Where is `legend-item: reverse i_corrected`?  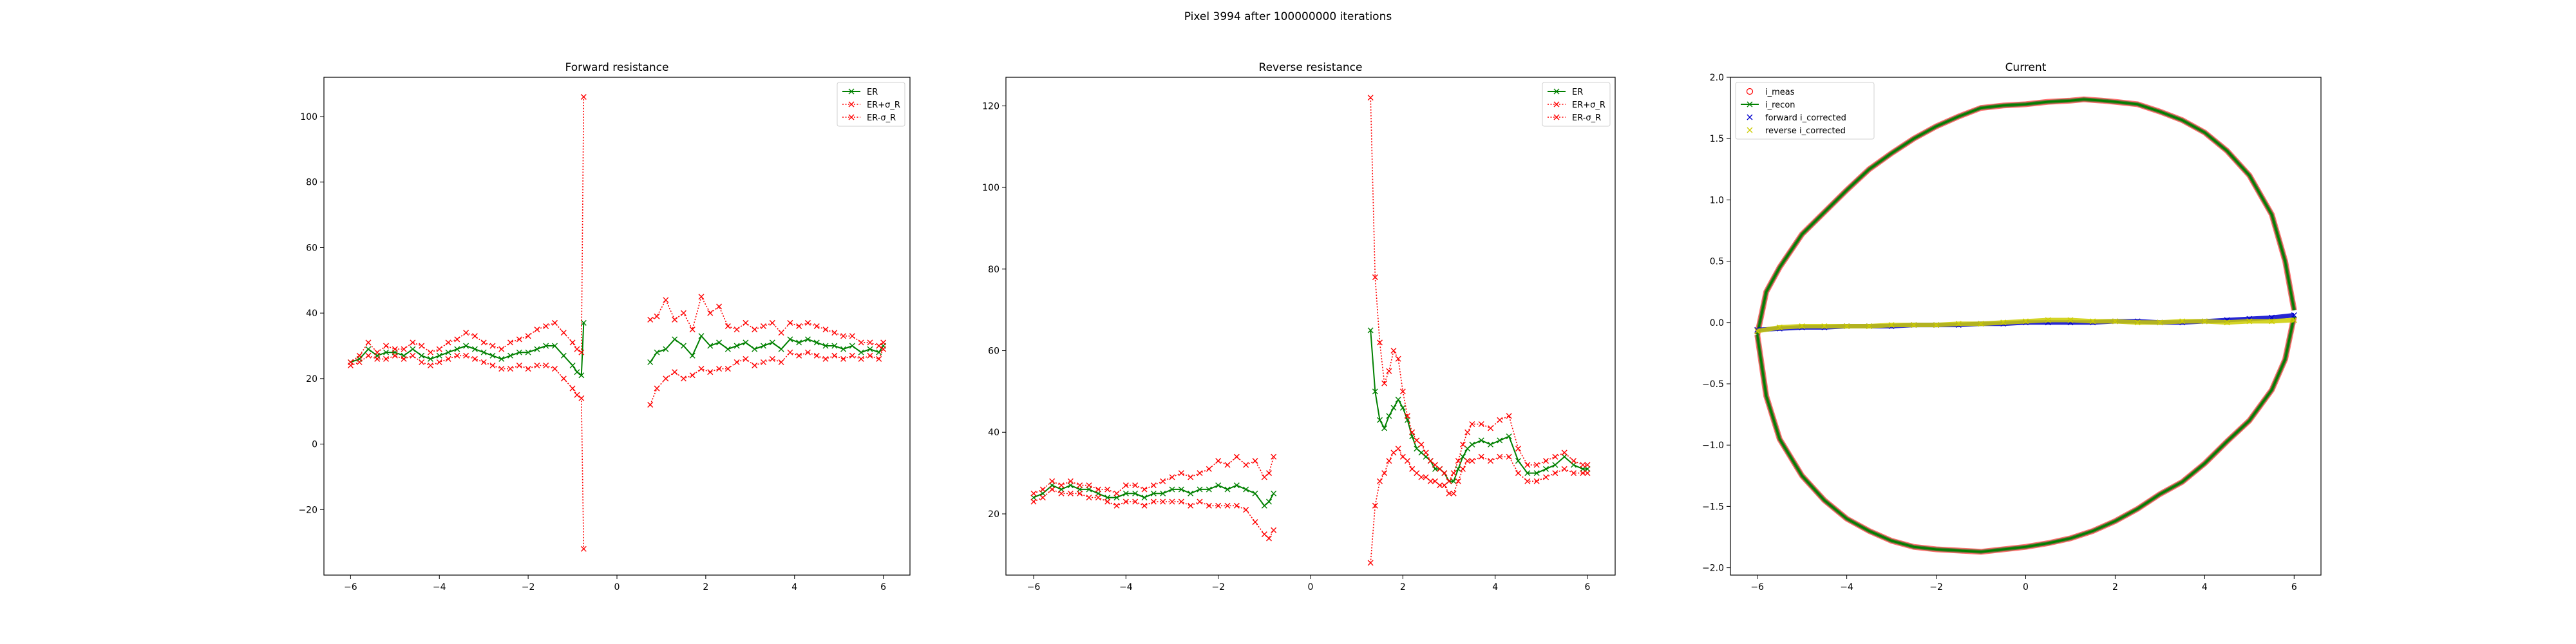 legend-item: reverse i_corrected is located at coordinates (1797, 131).